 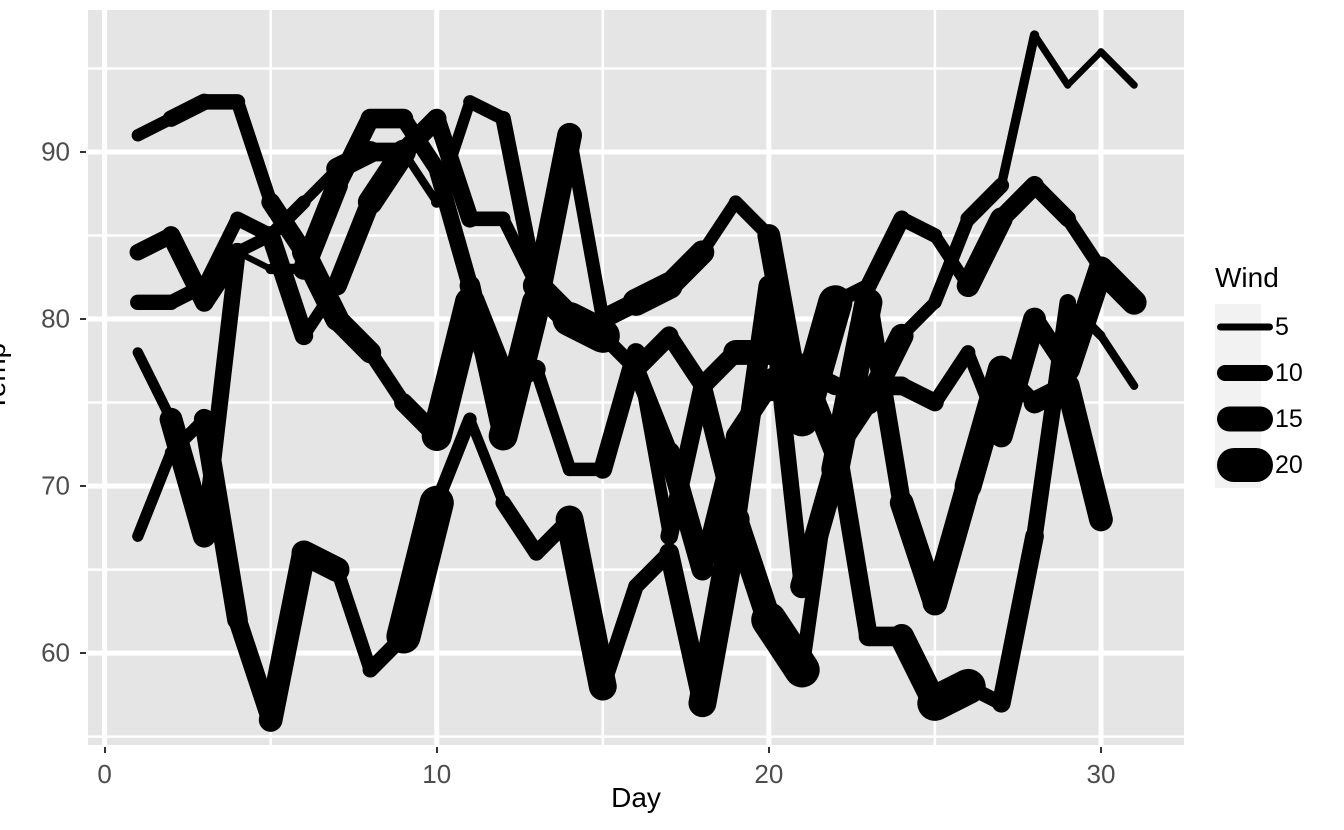 I want to click on legend-row-label: 20, so click(x=1289, y=464).